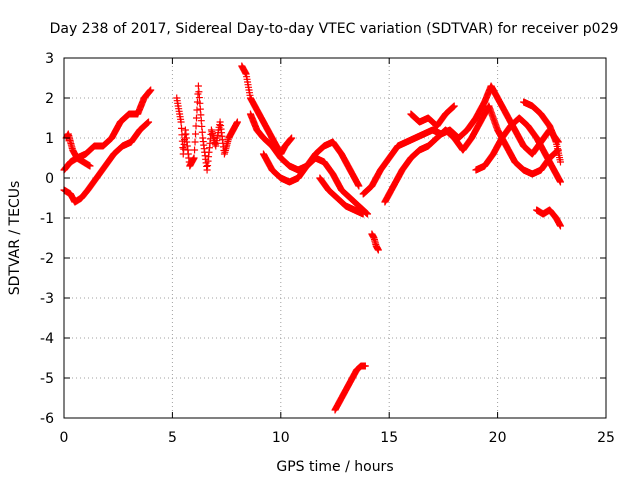 Image resolution: width=640 pixels, height=480 pixels. What do you see at coordinates (281, 438) in the screenshot?
I see `x-tick-label: 10` at bounding box center [281, 438].